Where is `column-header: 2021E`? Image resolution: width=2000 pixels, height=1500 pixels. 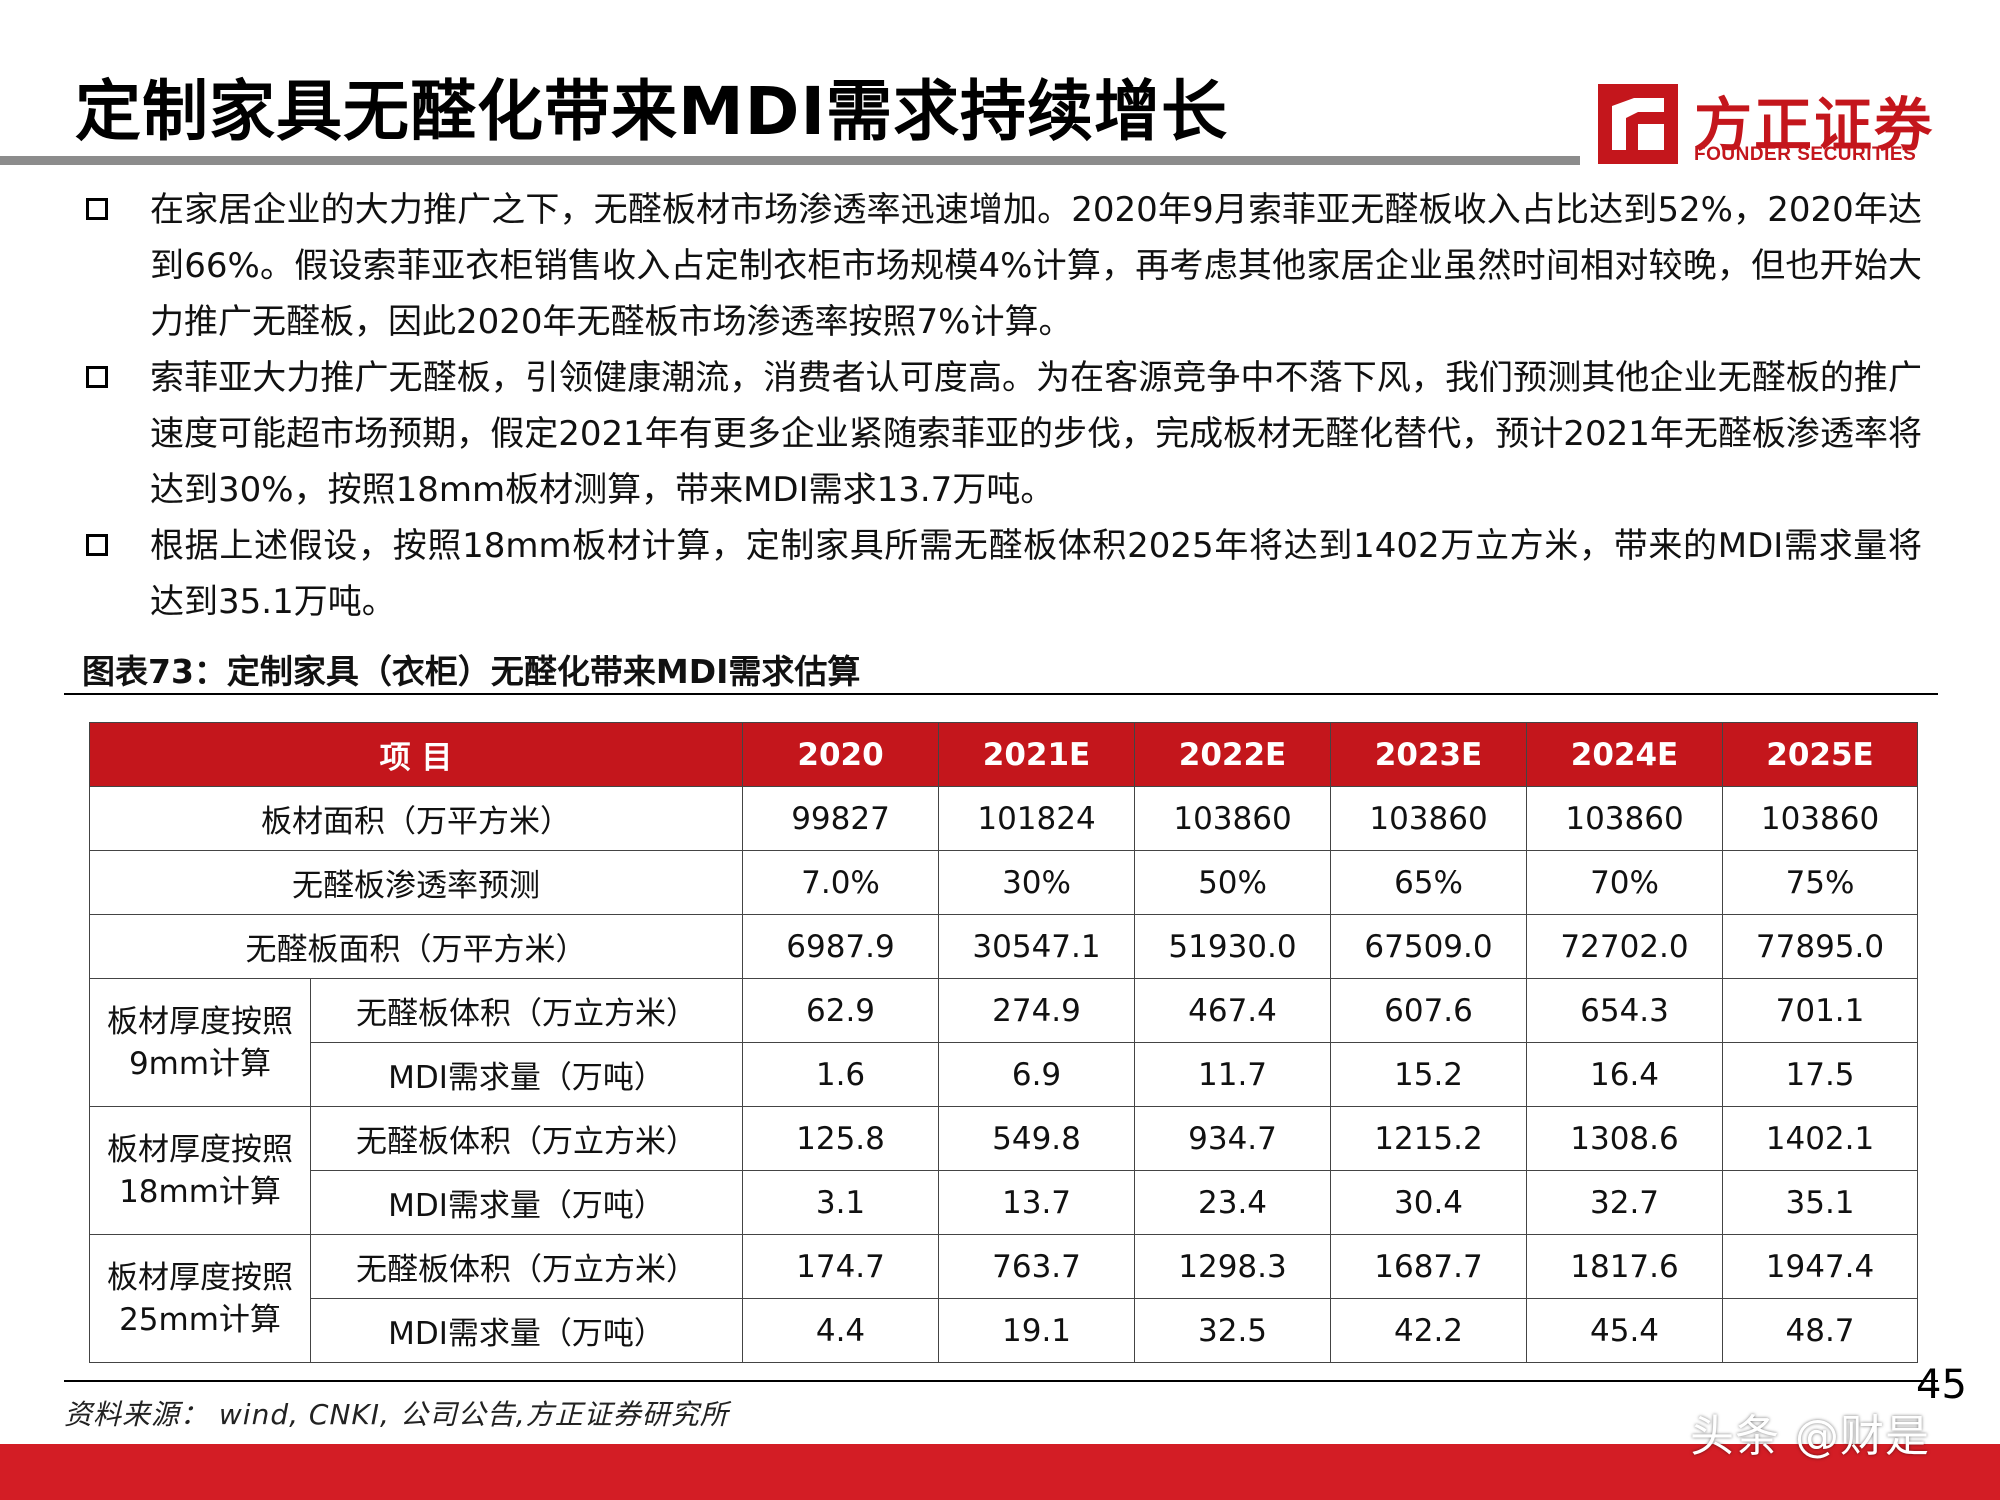
column-header: 2021E is located at coordinates (1037, 754).